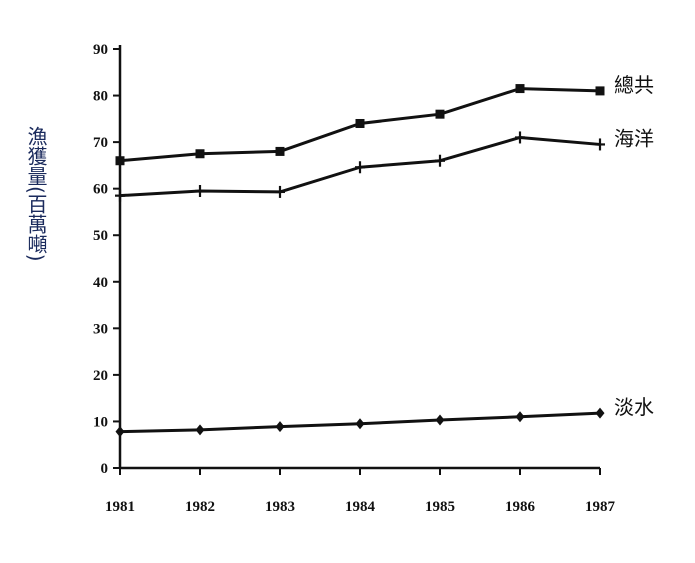 The width and height of the screenshot is (695, 563). Describe the element at coordinates (100, 236) in the screenshot. I see `y-tick-label: 50` at that location.